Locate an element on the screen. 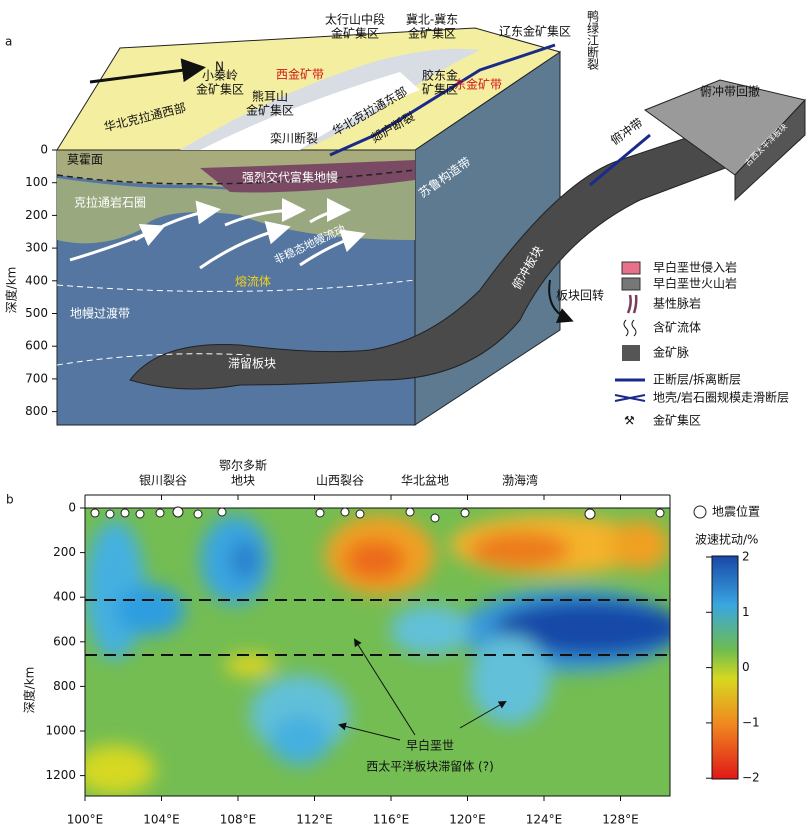  legend-label: 正断层/拆离断层 is located at coordinates (697, 379).